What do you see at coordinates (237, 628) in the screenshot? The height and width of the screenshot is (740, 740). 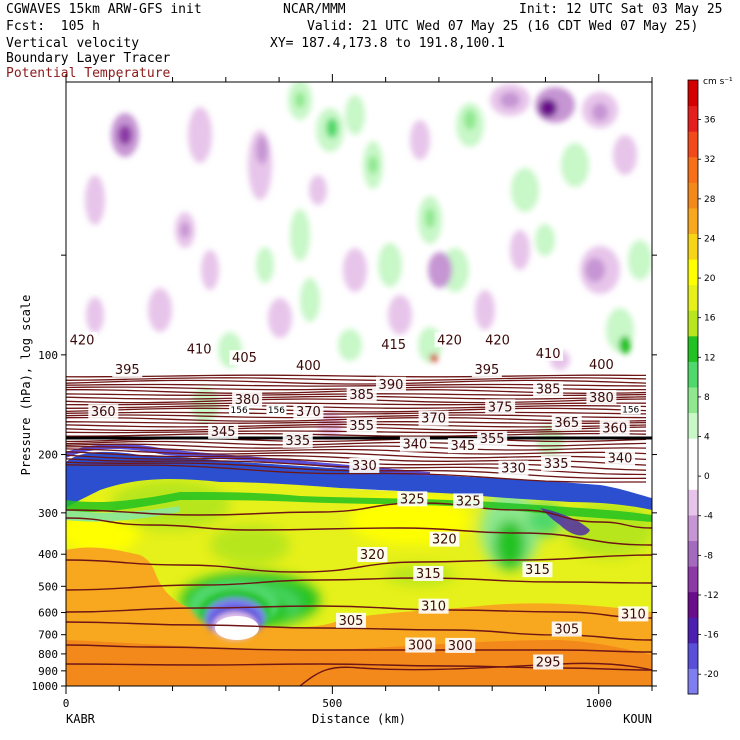 I see `downdraft-core` at bounding box center [237, 628].